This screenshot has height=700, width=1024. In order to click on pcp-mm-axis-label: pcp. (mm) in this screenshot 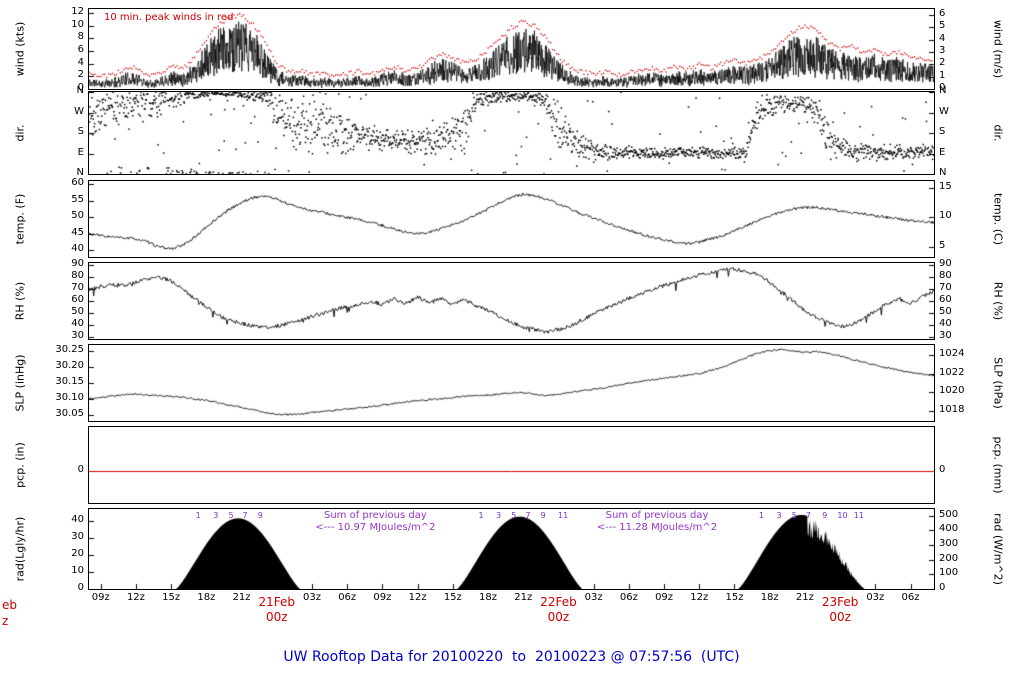, I will do `click(998, 465)`.